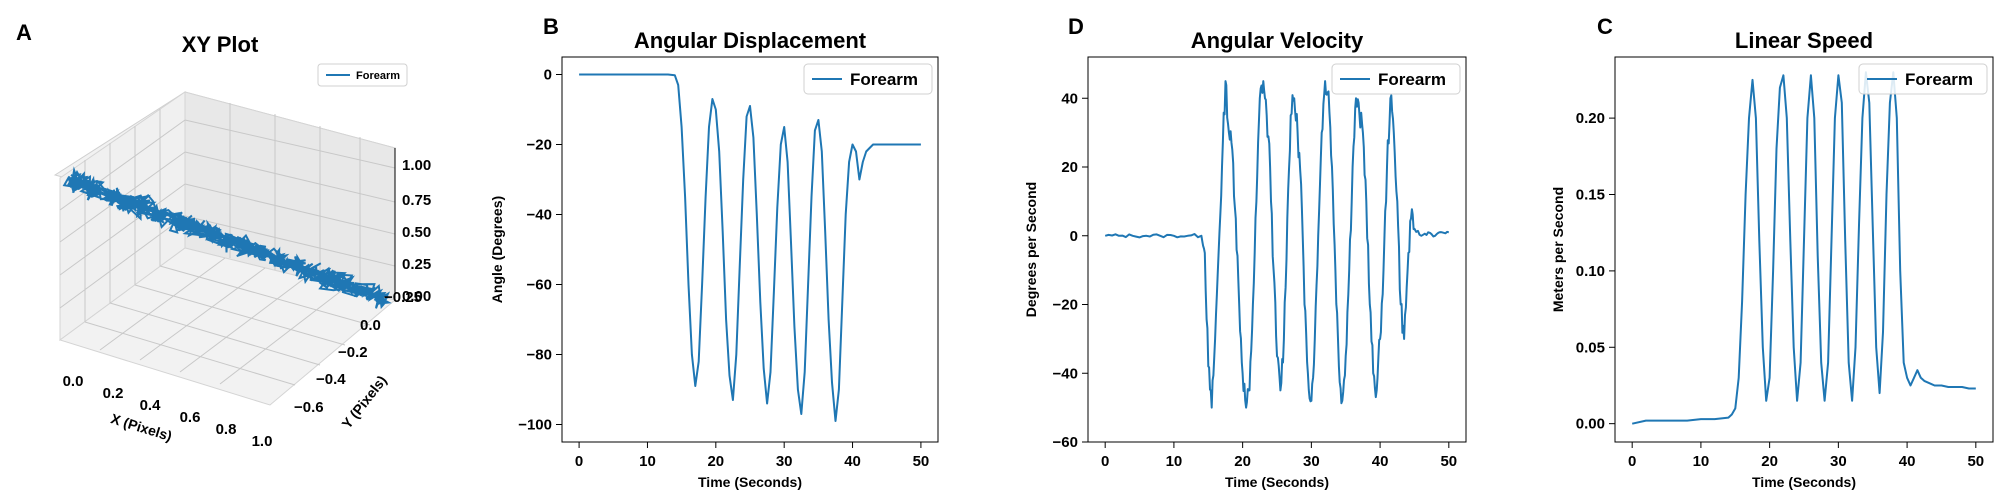 The image size is (2000, 500). What do you see at coordinates (1590, 347) in the screenshot?
I see `y-tick-label: 0.05` at bounding box center [1590, 347].